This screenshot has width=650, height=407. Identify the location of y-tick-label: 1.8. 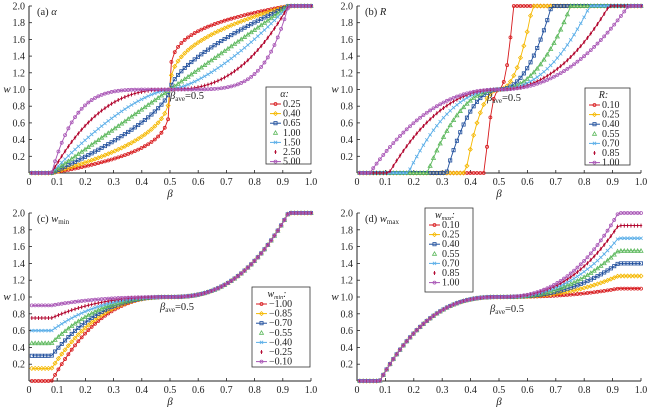
(347, 230).